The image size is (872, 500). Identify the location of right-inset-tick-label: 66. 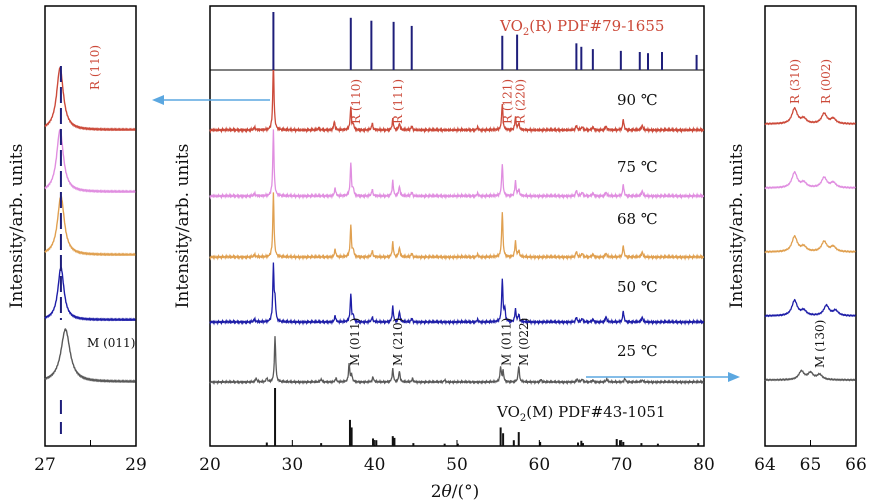
(856, 465).